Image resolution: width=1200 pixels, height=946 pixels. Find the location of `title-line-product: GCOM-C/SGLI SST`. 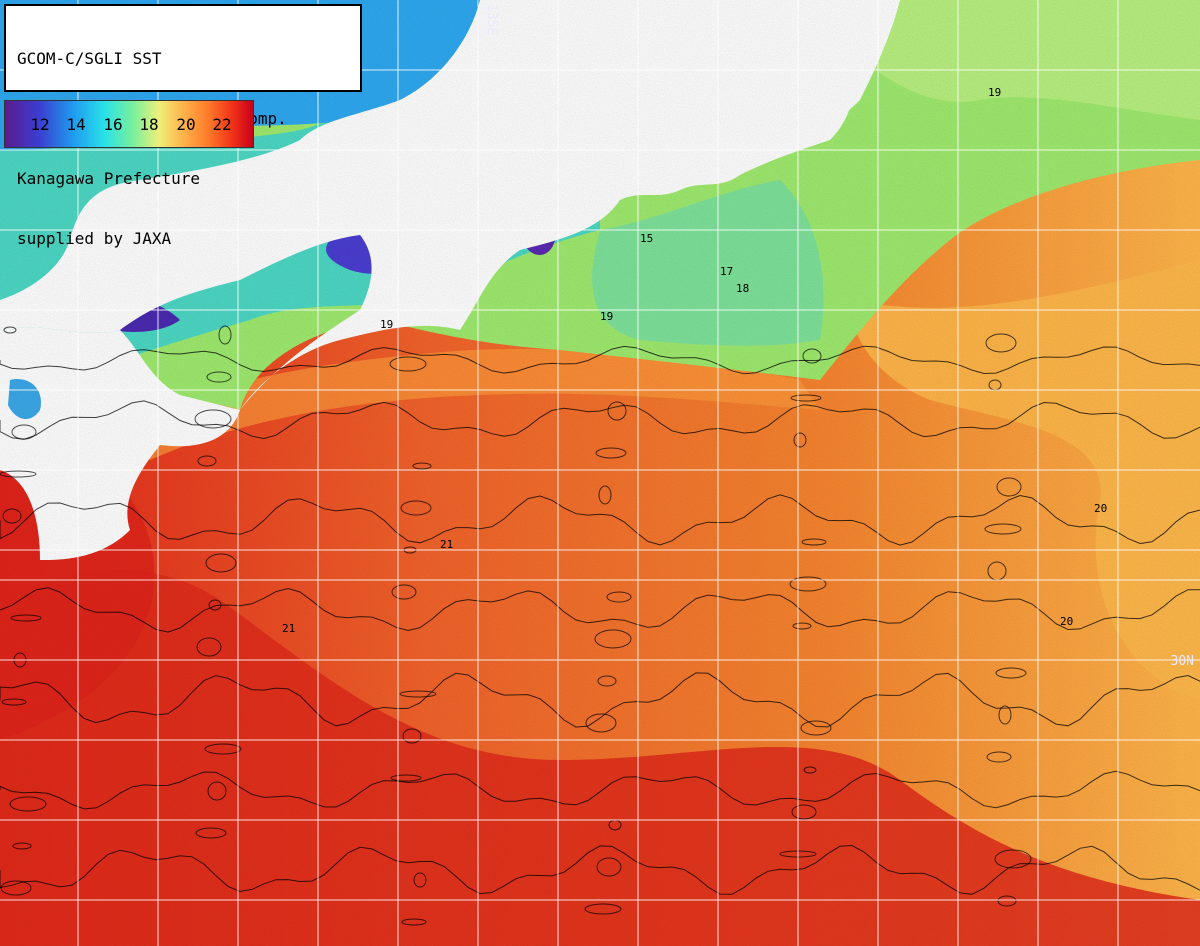

title-line-product: GCOM-C/SGLI SST is located at coordinates (89, 58).